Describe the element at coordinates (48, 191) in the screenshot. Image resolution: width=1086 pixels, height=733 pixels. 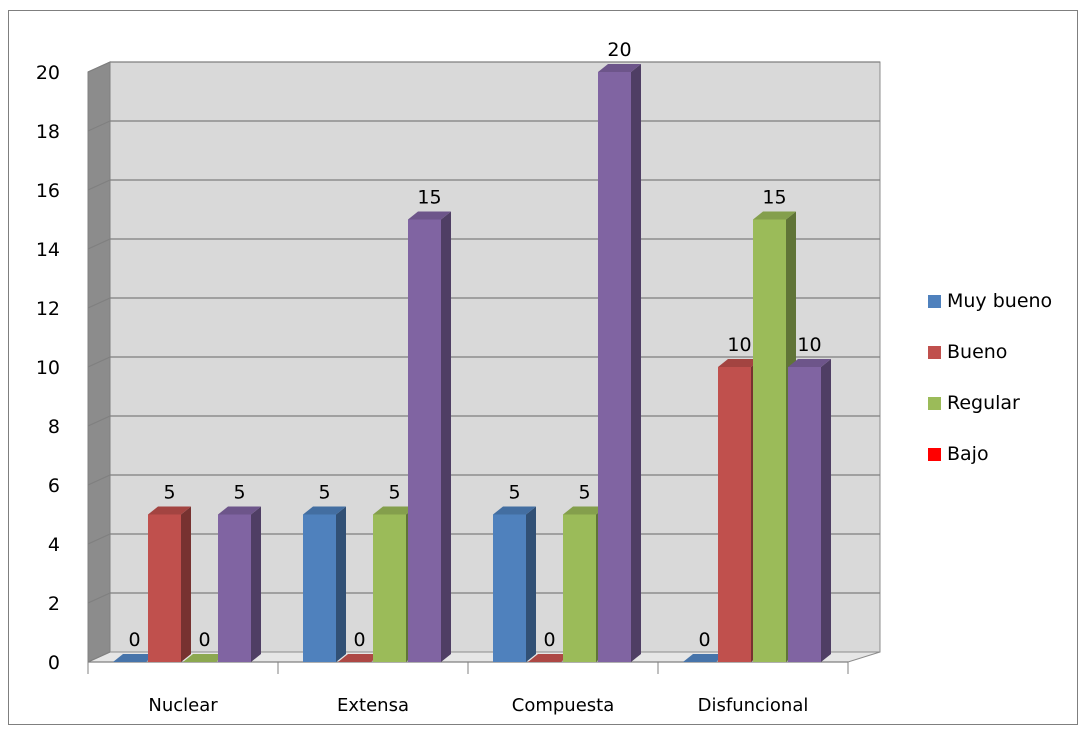
I see `y-tick-label: 16` at that location.